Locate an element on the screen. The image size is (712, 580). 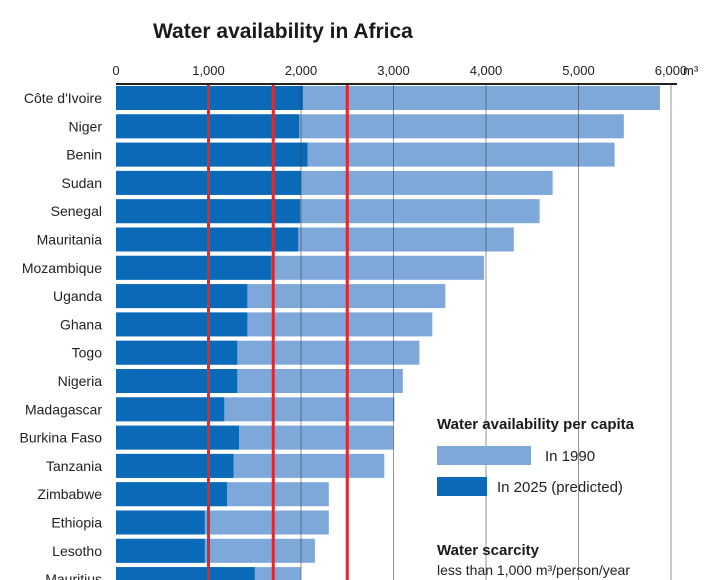
legend-label-2025: In 2025 (predicted) is located at coordinates (560, 487).